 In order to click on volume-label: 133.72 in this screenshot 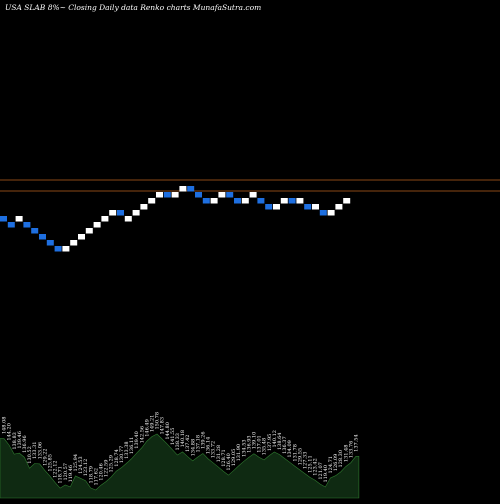, I will do `click(214, 450)`.